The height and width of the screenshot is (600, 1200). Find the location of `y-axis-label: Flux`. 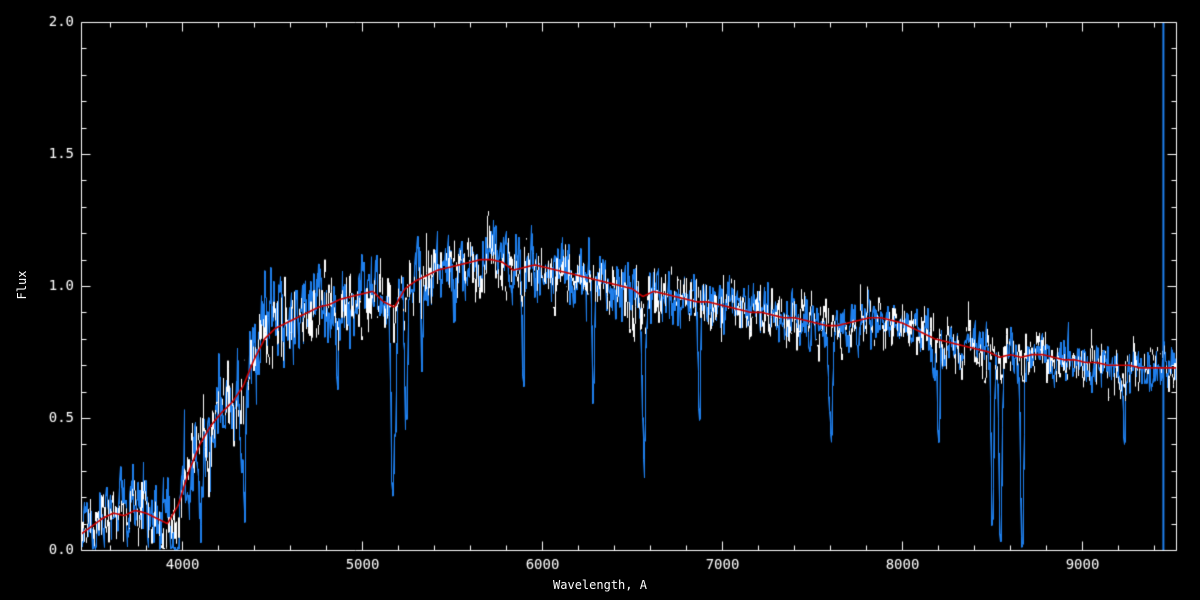

y-axis-label: Flux is located at coordinates (22, 285).